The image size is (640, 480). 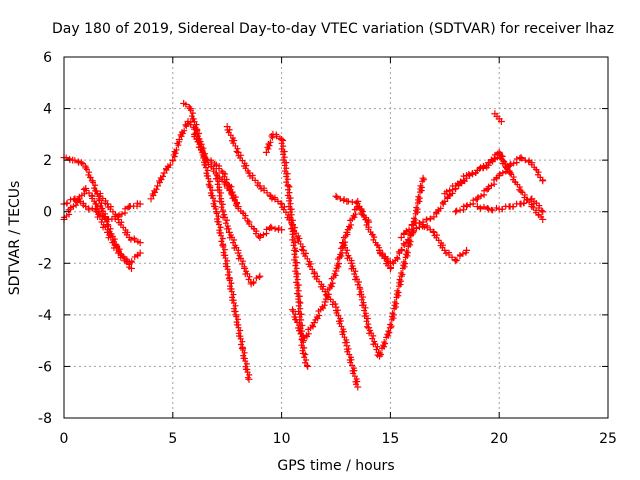 What do you see at coordinates (45, 316) in the screenshot?
I see `y-tick-label: -4` at bounding box center [45, 316].